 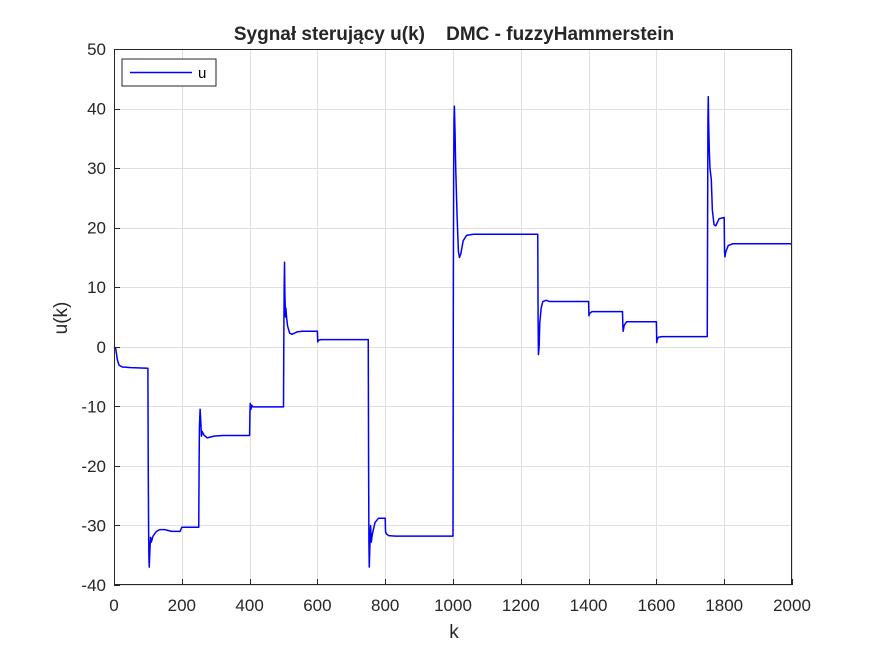 I want to click on y-tick-label: 20, so click(x=96, y=228).